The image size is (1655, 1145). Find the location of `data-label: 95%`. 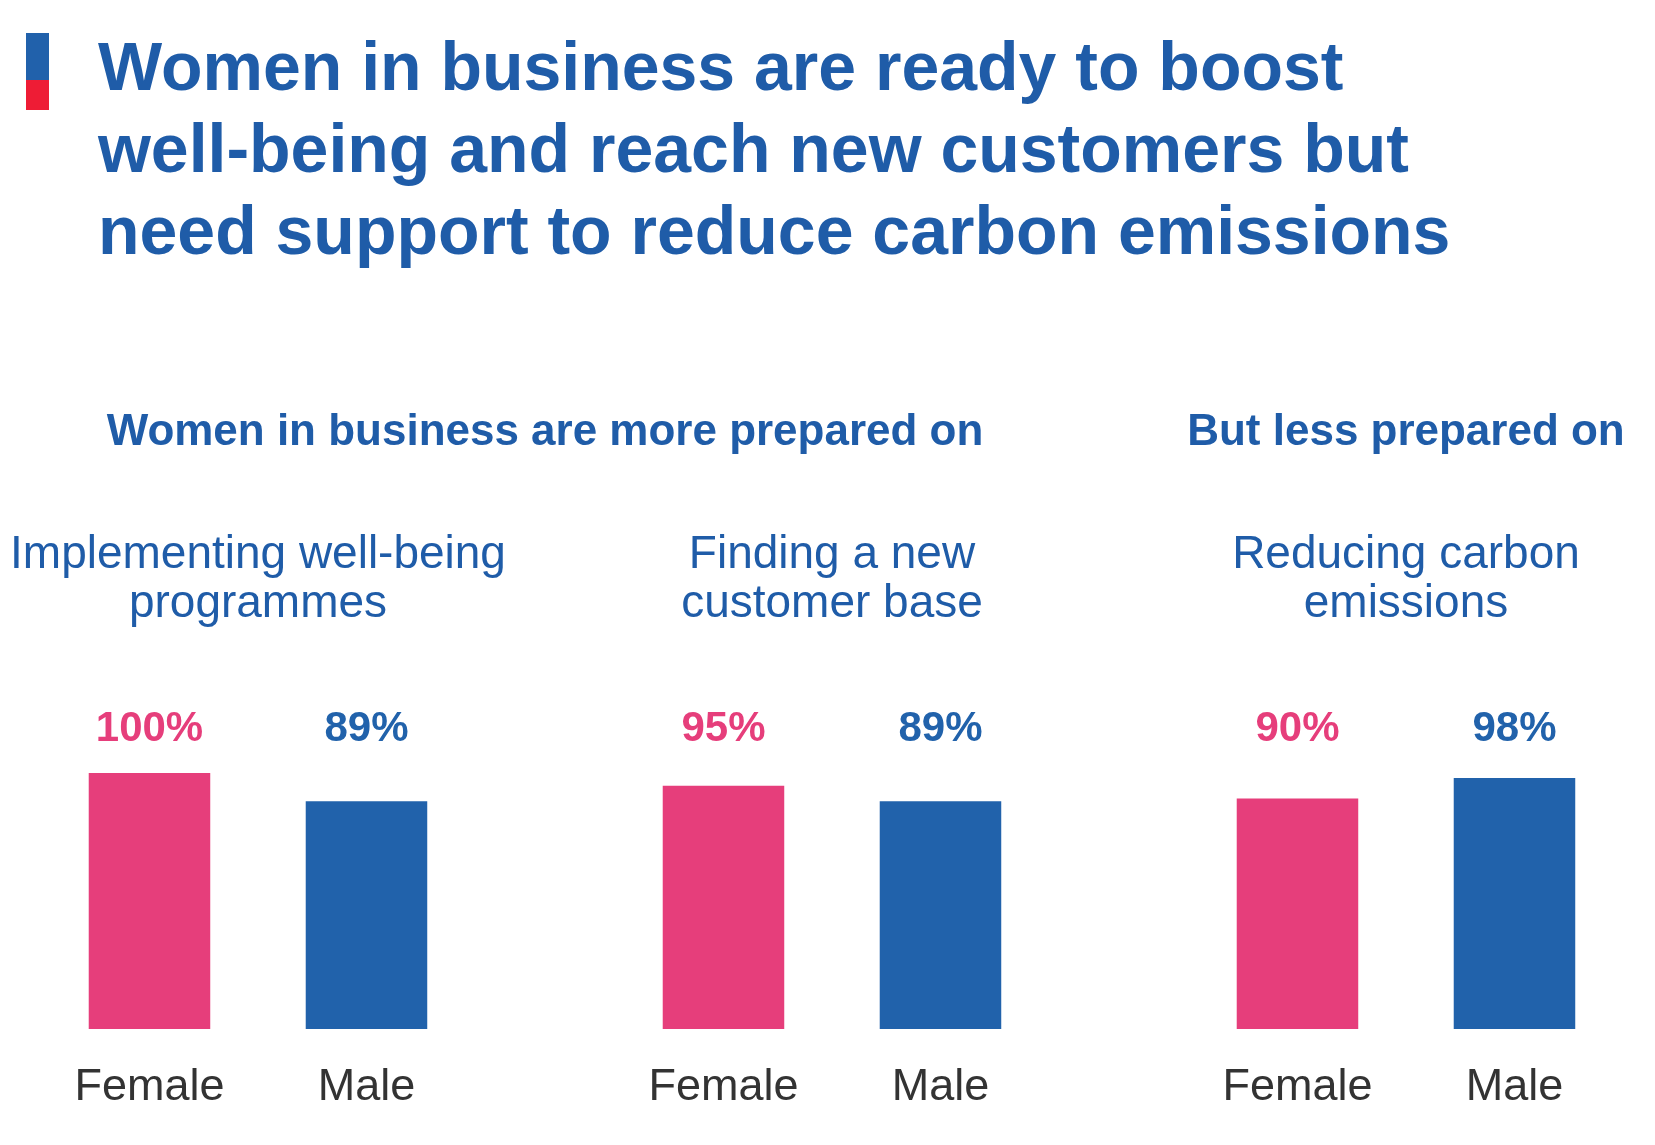

data-label: 95% is located at coordinates (723, 726).